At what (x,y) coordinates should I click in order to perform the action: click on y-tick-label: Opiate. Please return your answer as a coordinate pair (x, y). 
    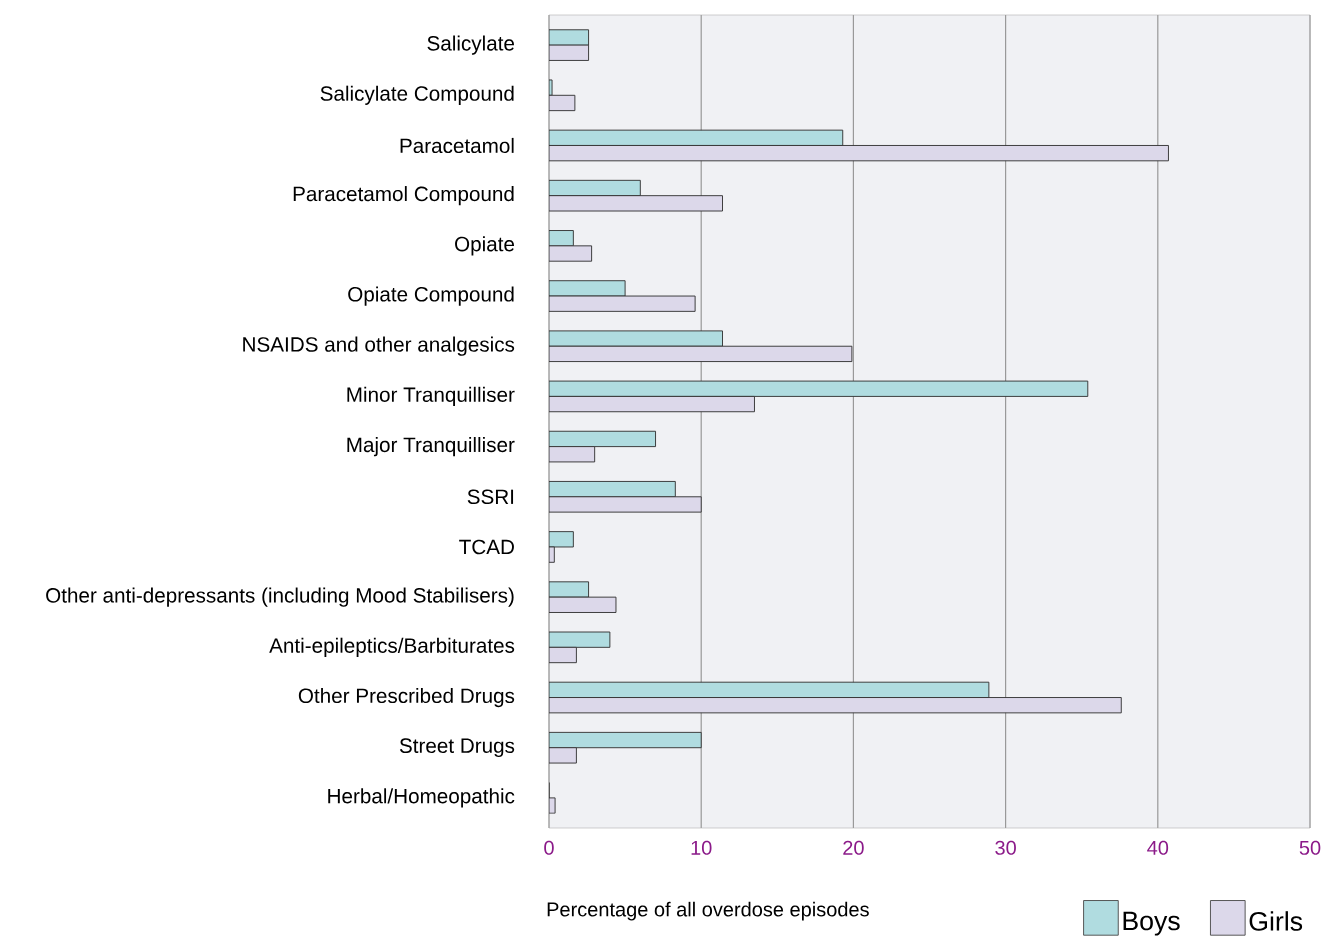
    Looking at the image, I should click on (485, 246).